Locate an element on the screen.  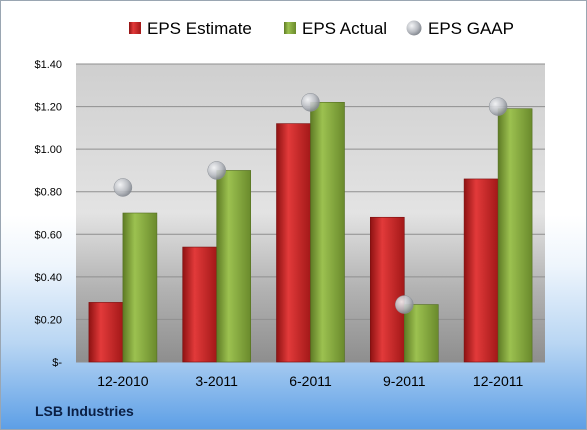
x-category-label: 9-2011 is located at coordinates (404, 381).